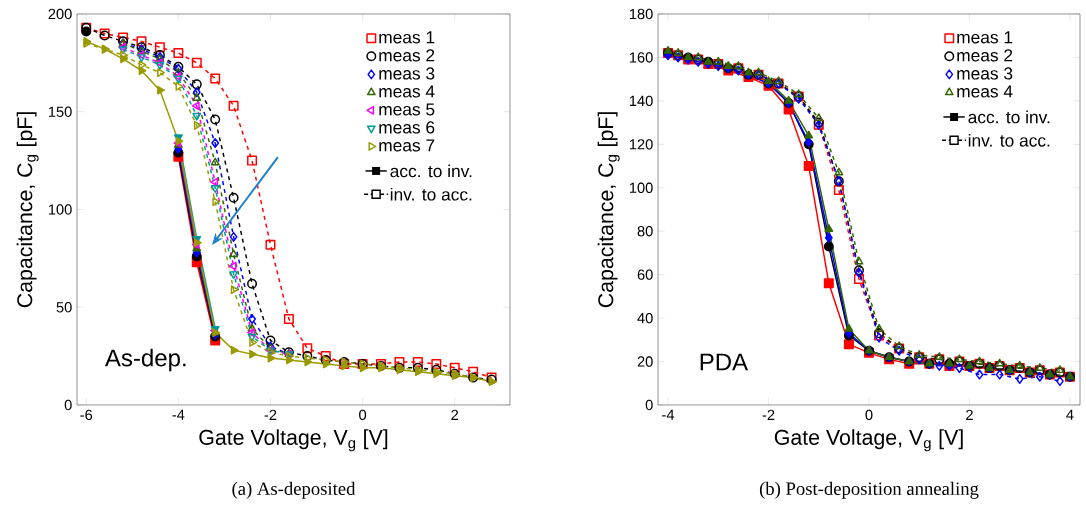 The height and width of the screenshot is (505, 1086). Describe the element at coordinates (641, 57) in the screenshot. I see `y-tick-label: 160` at that location.